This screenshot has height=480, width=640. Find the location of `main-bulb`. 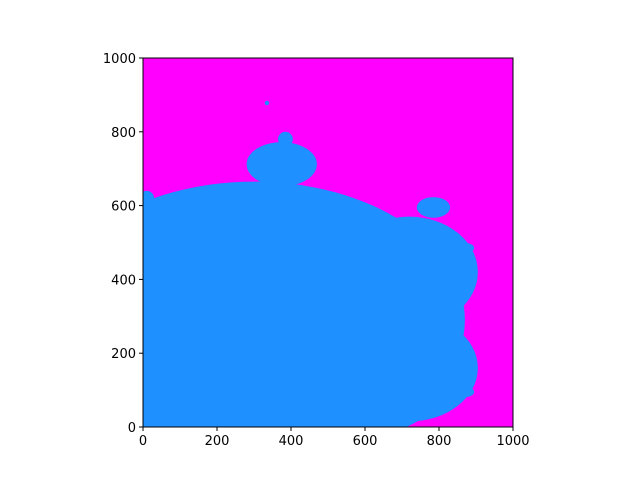

main-bulb is located at coordinates (198, 316).